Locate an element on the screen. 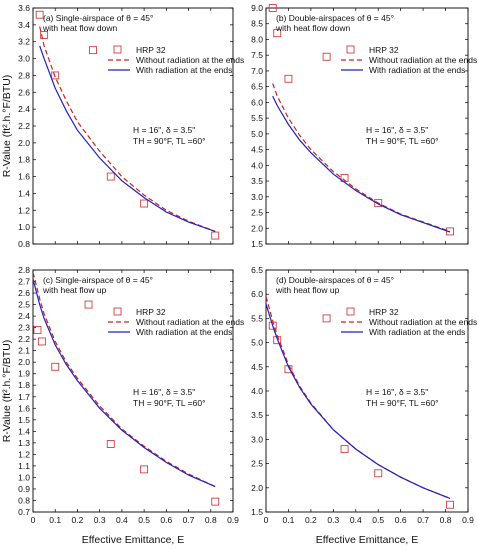 Image resolution: width=478 pixels, height=550 pixels. y-tick-label: 3.6 is located at coordinates (24, 8).